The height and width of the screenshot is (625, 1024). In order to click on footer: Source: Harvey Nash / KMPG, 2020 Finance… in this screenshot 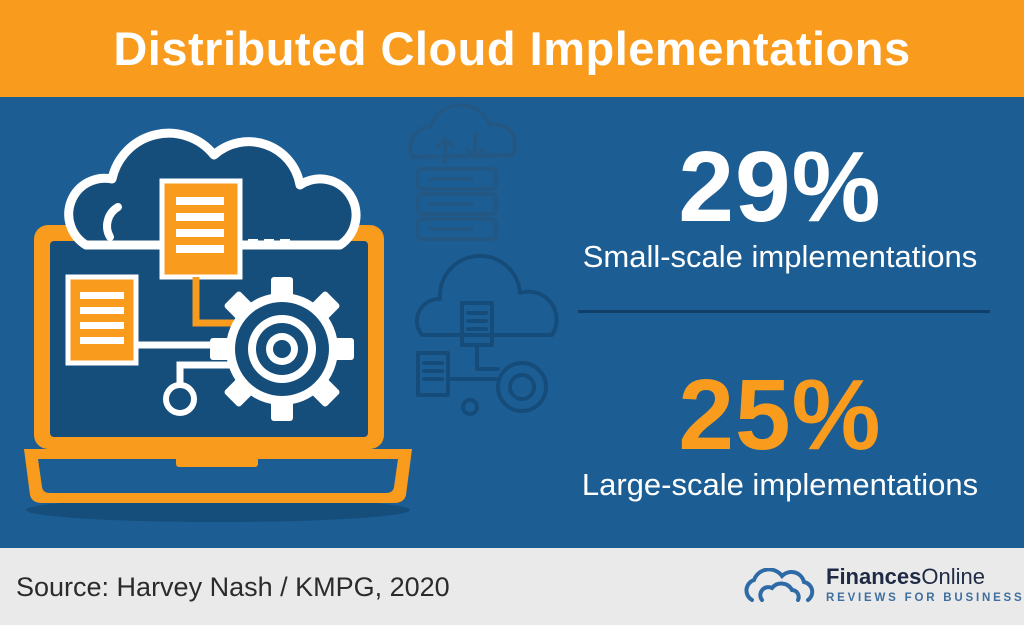, I will do `click(512, 586)`.